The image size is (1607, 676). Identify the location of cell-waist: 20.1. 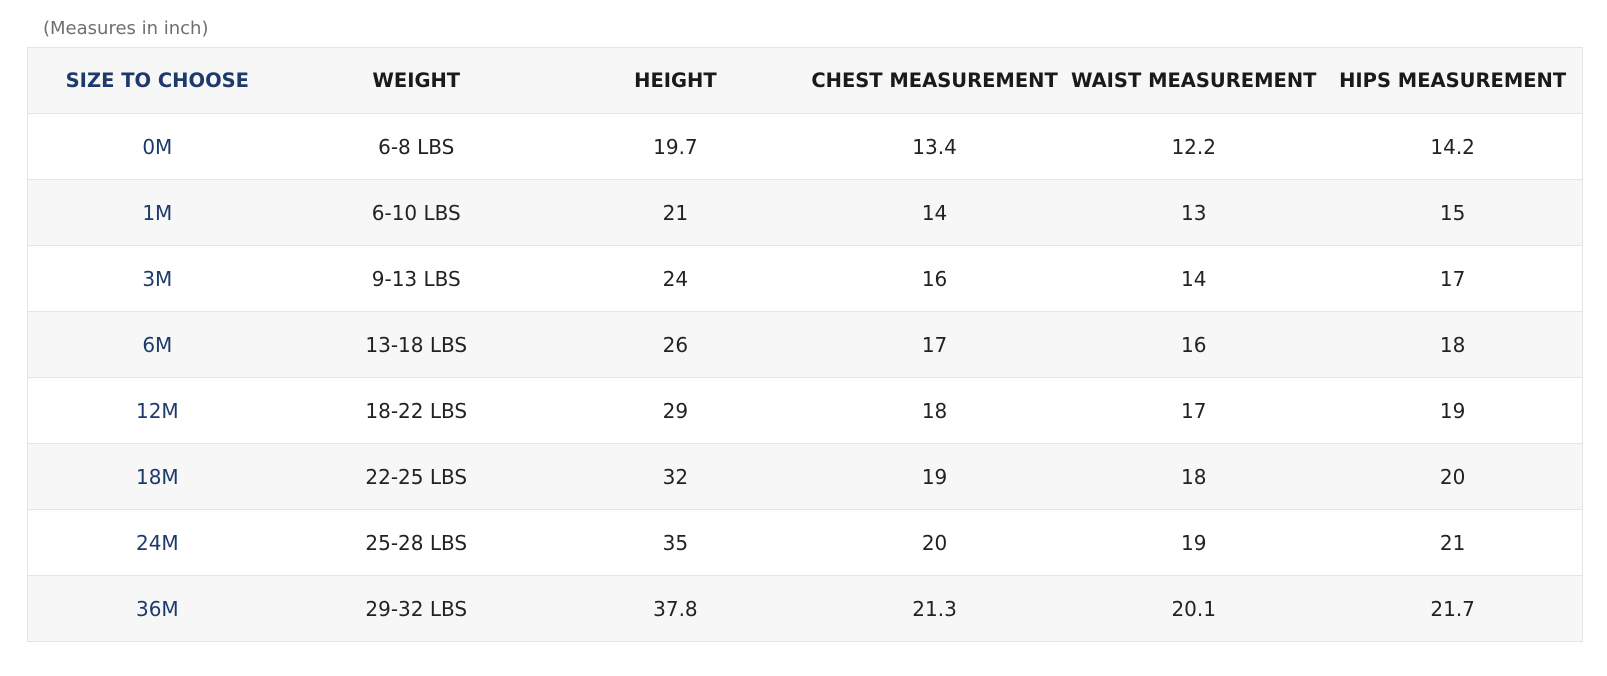
(1194, 608).